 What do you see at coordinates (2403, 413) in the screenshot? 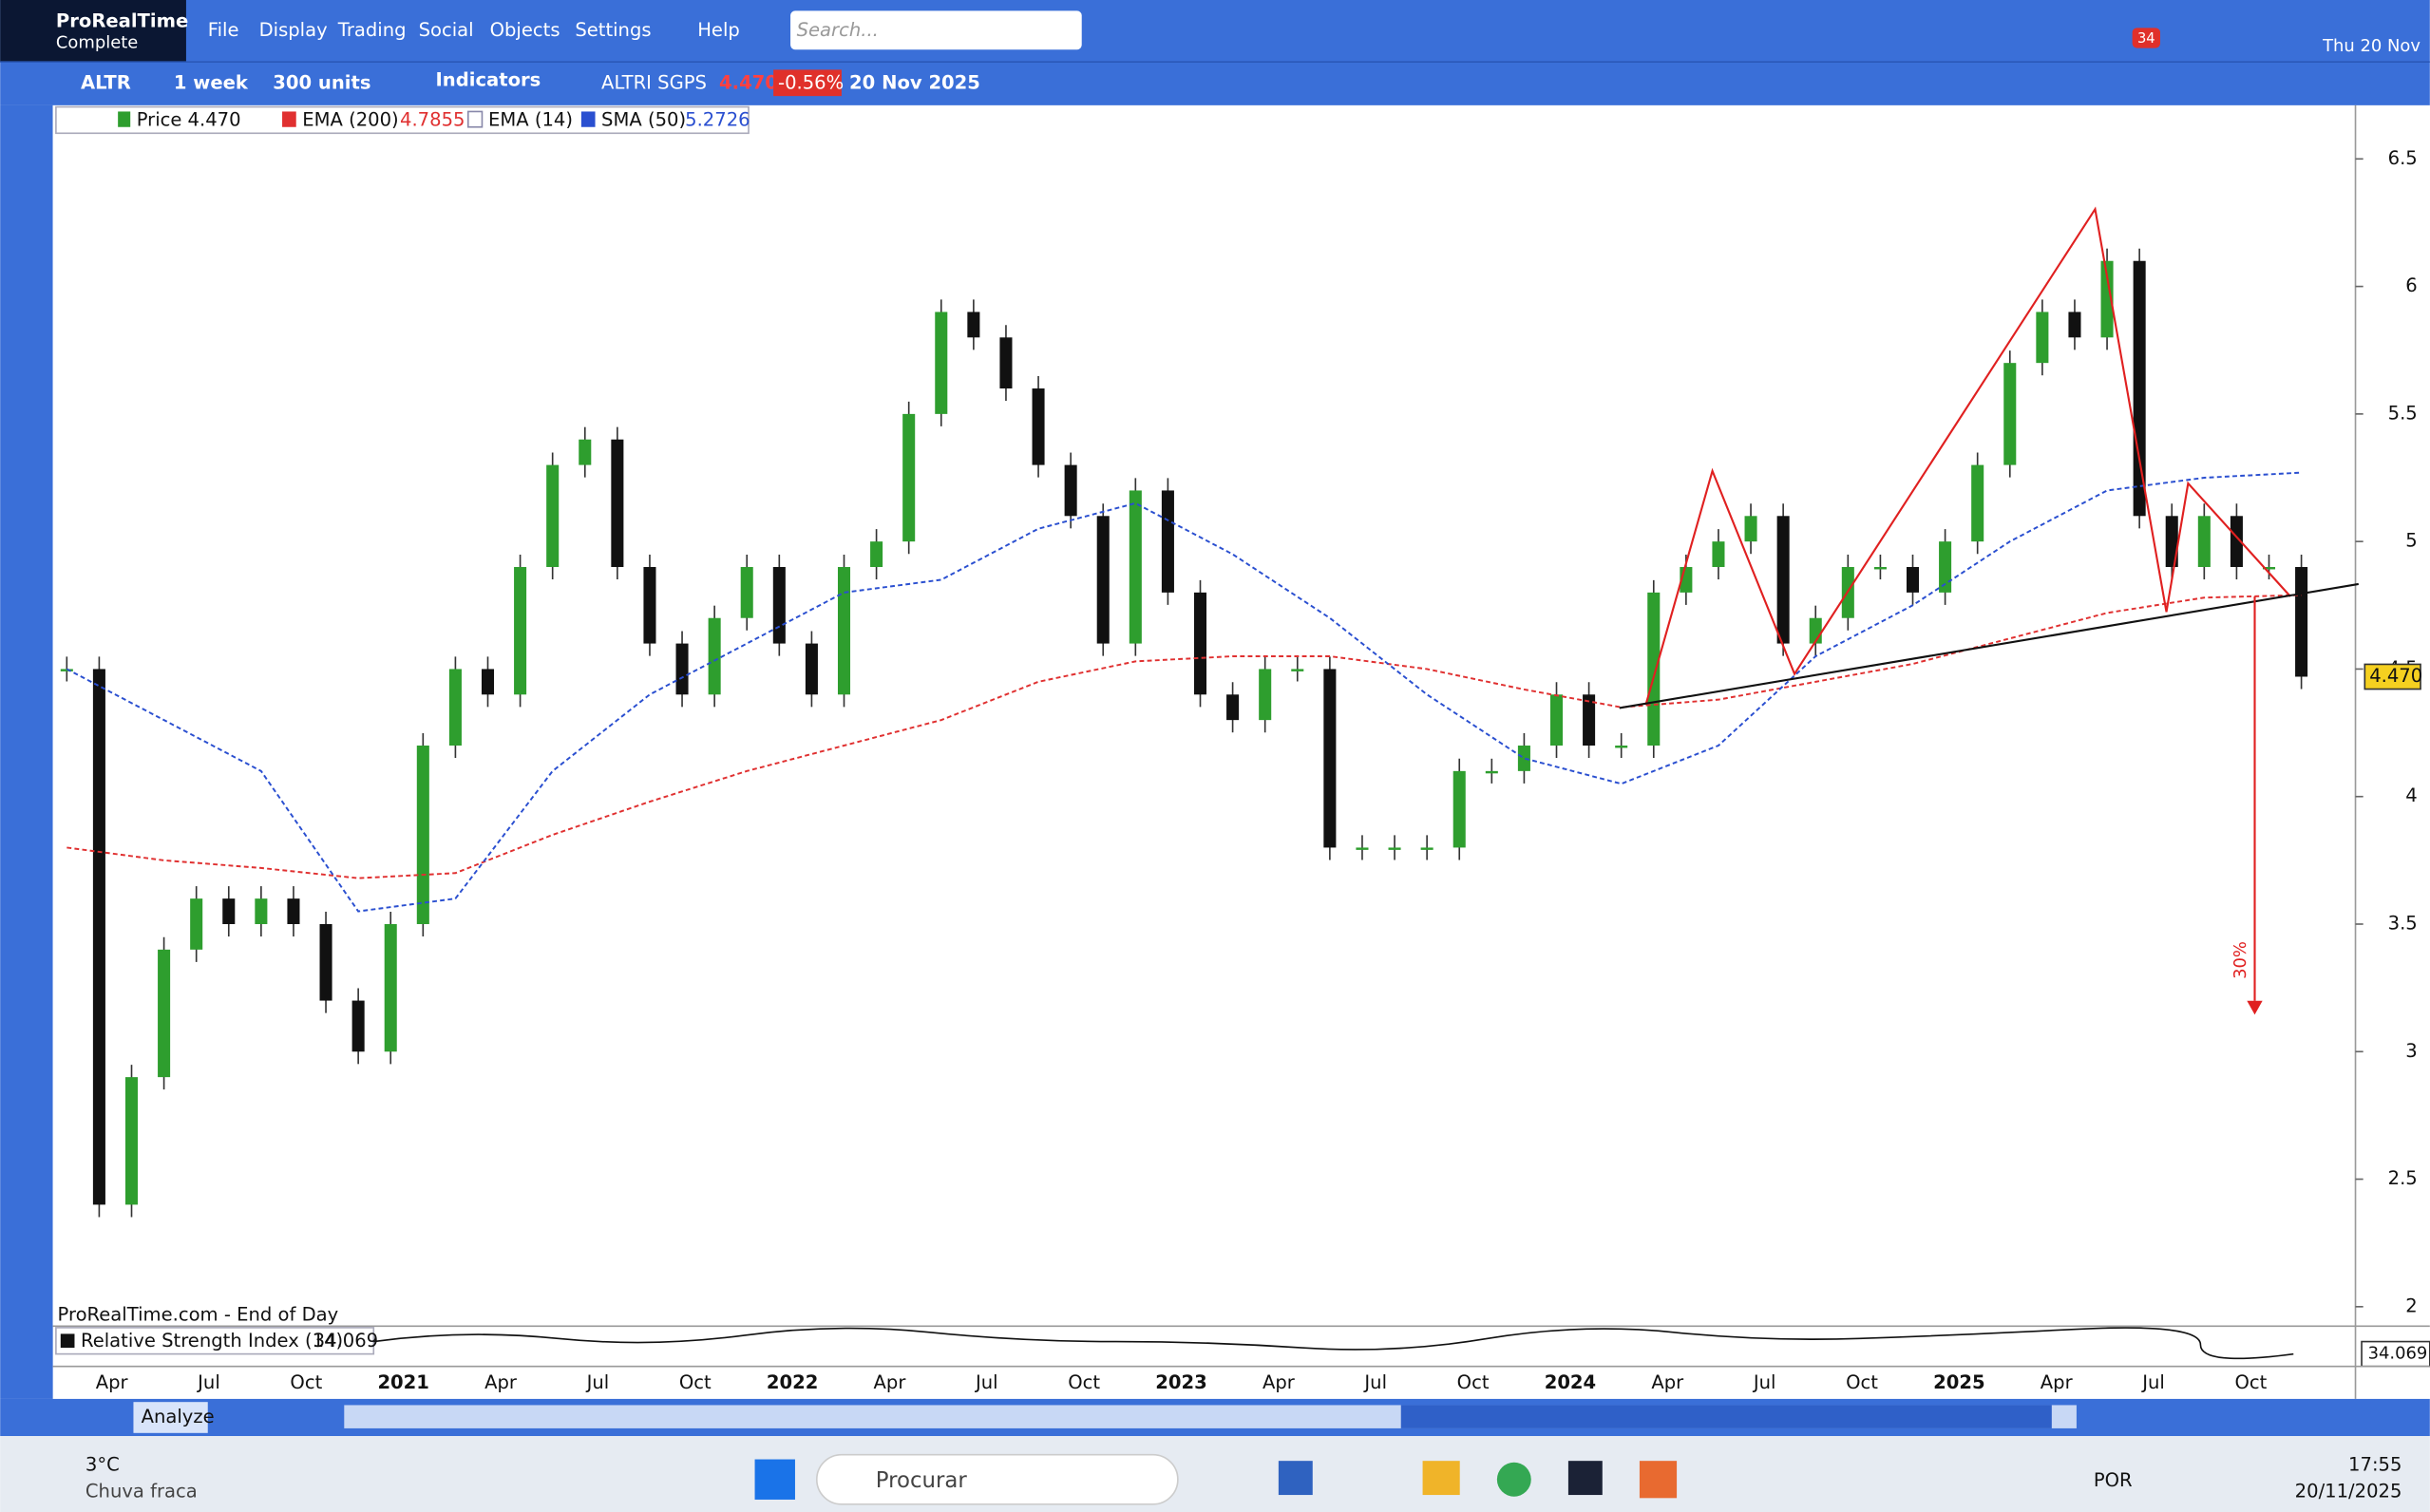
I see `y-tick-label: 5.5` at bounding box center [2403, 413].